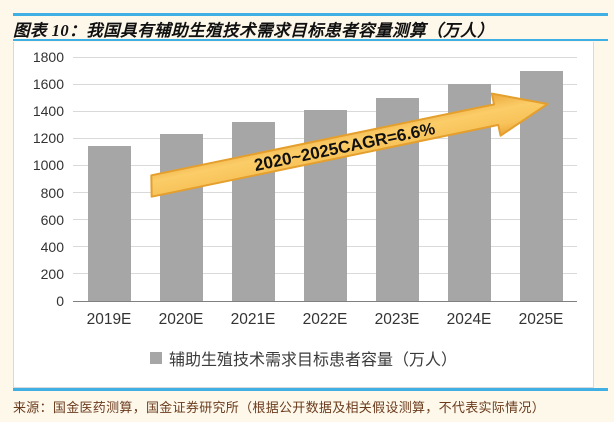 The image size is (614, 422). What do you see at coordinates (52, 219) in the screenshot?
I see `y-axis-label: 600` at bounding box center [52, 219].